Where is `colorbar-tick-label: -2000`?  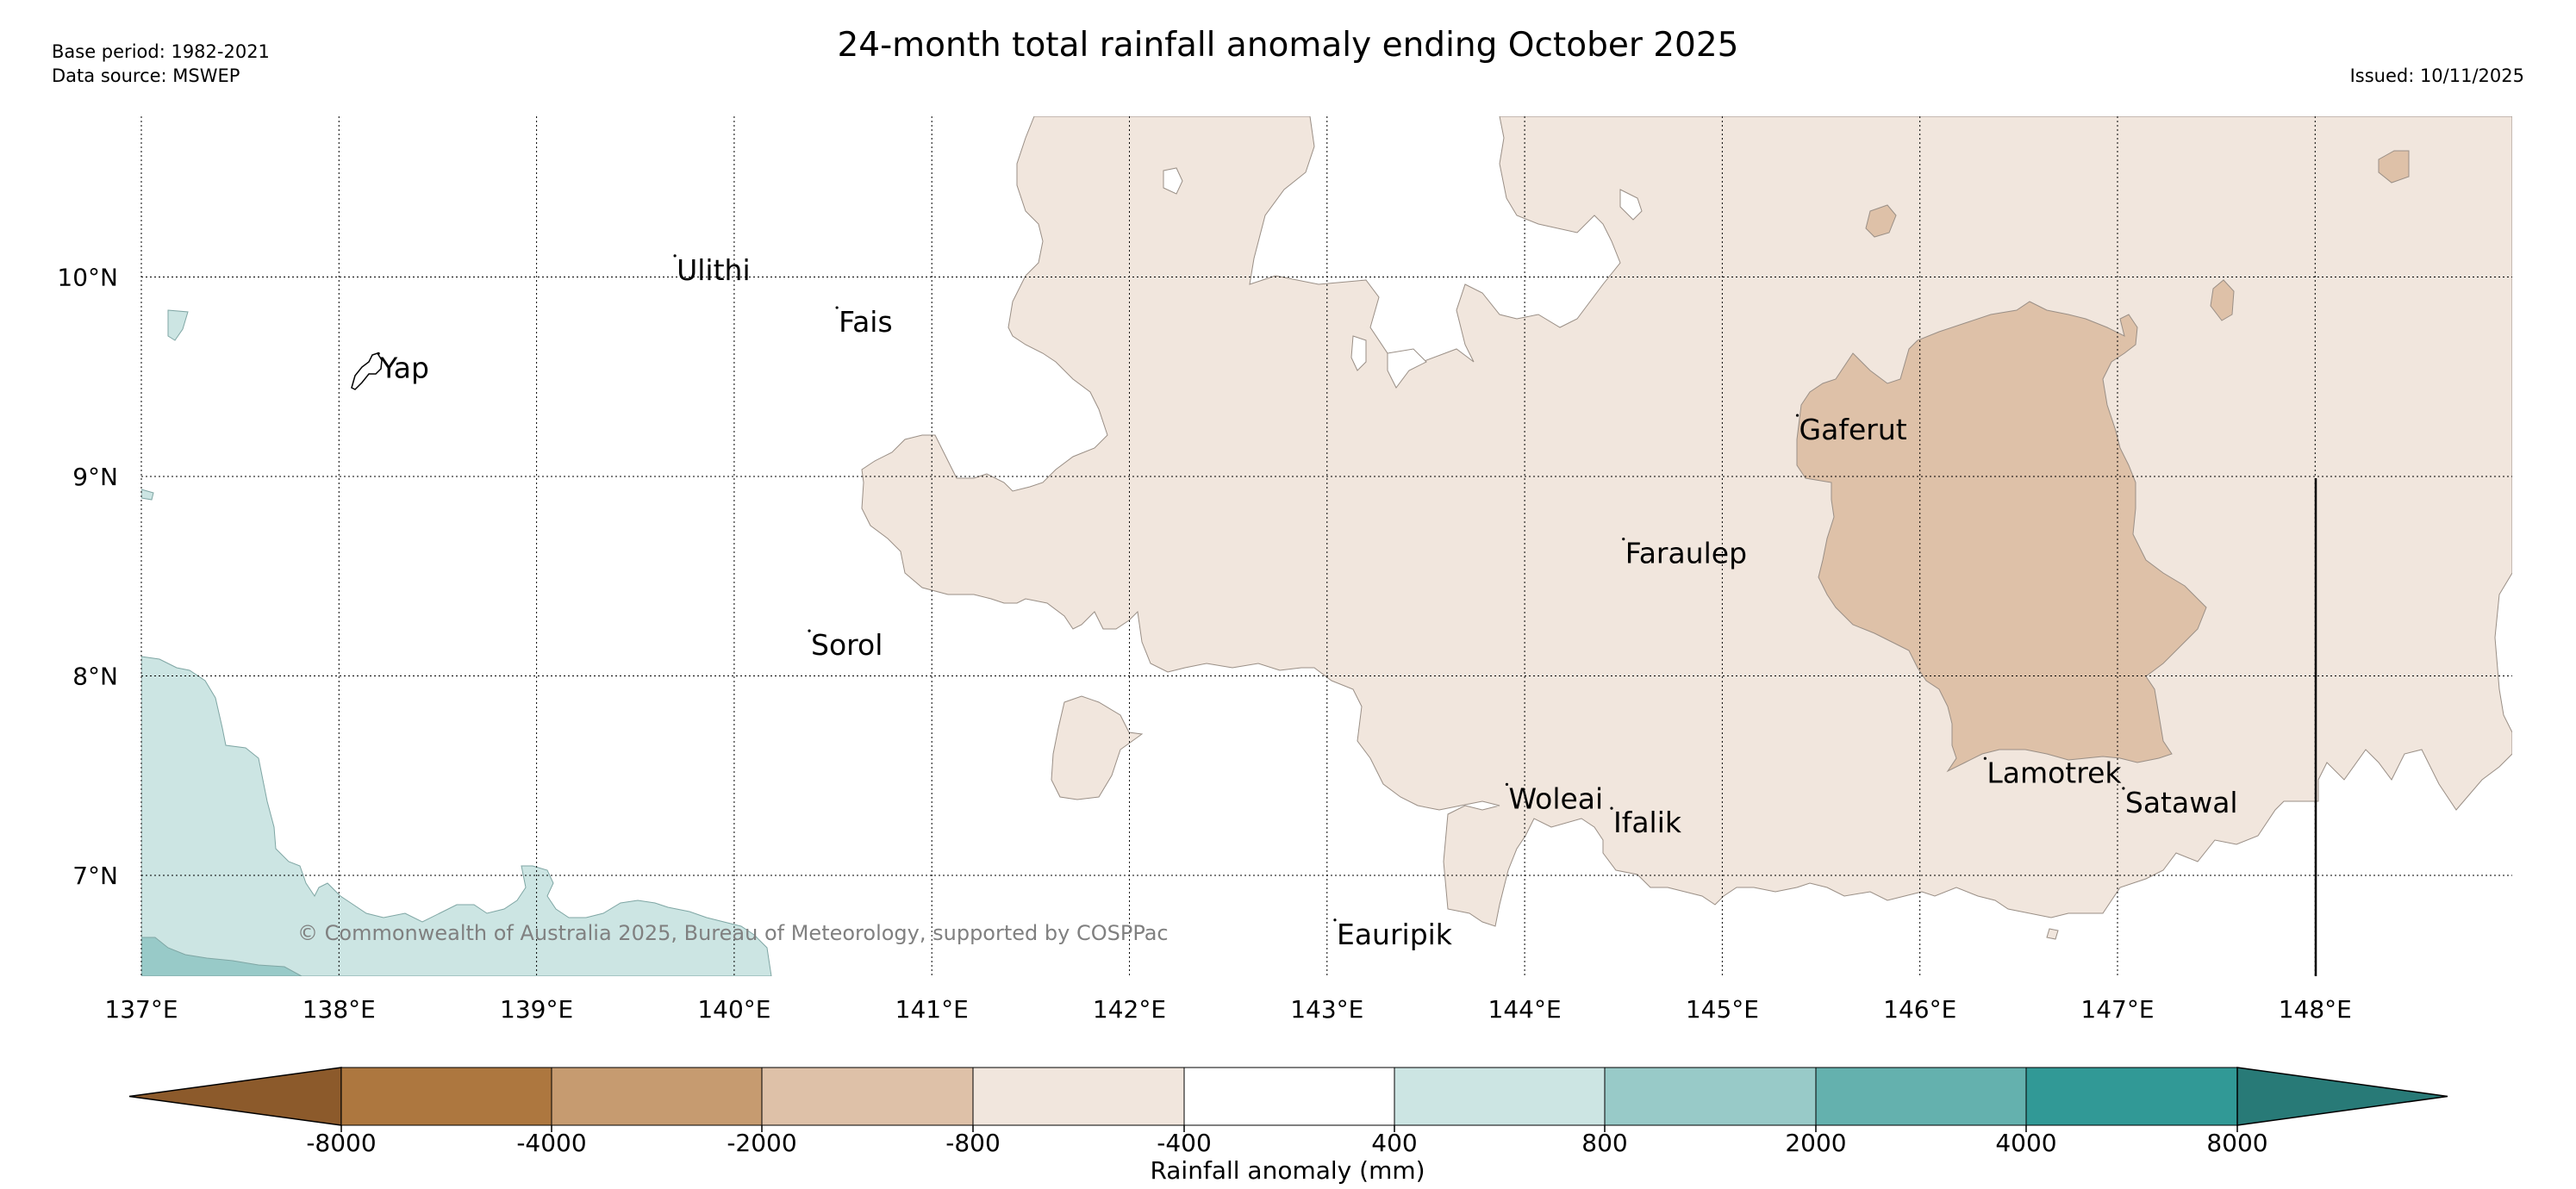
colorbar-tick-label: -2000 is located at coordinates (761, 1143).